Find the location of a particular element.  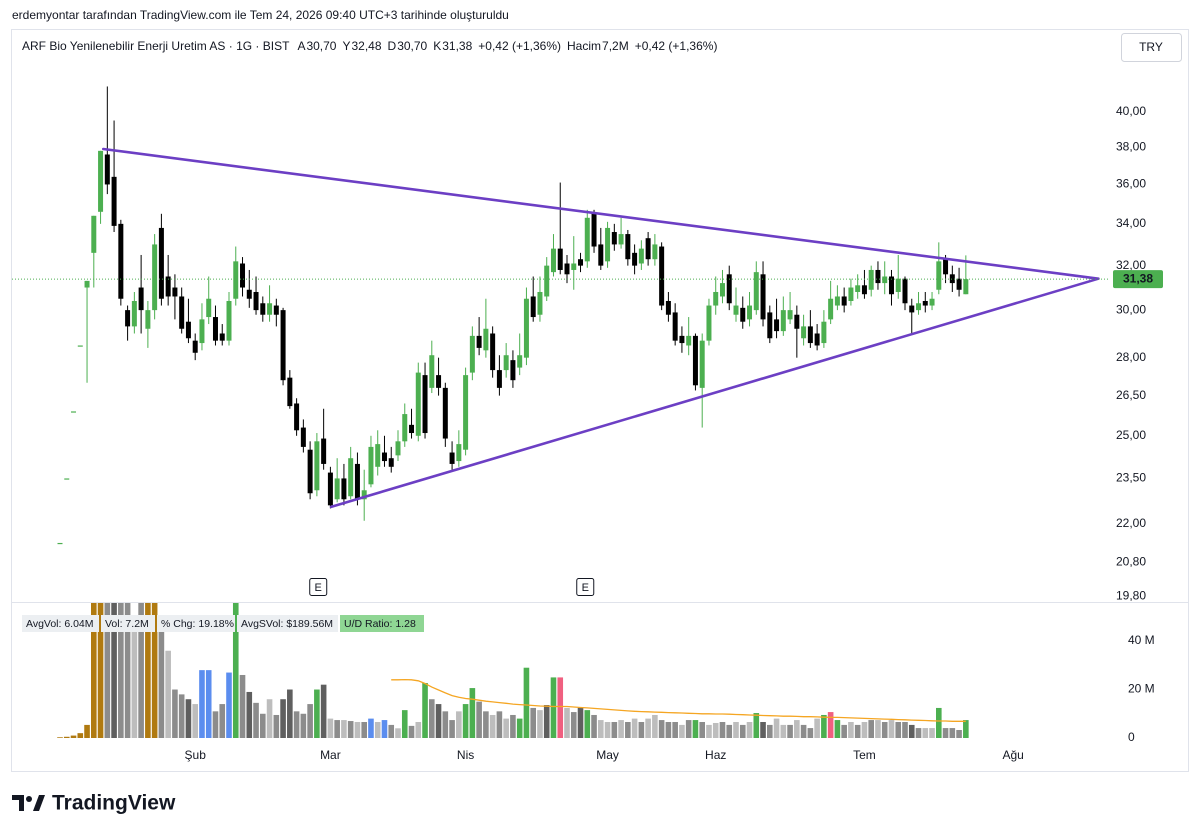

currency-label: TRY is located at coordinates (1151, 47).